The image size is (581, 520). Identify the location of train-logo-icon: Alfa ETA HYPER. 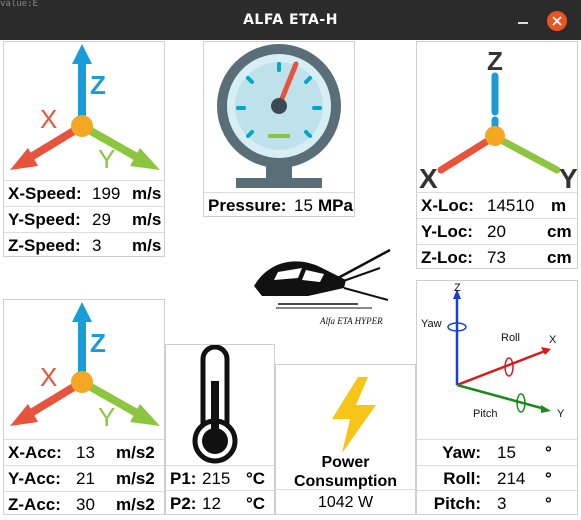
(322, 287).